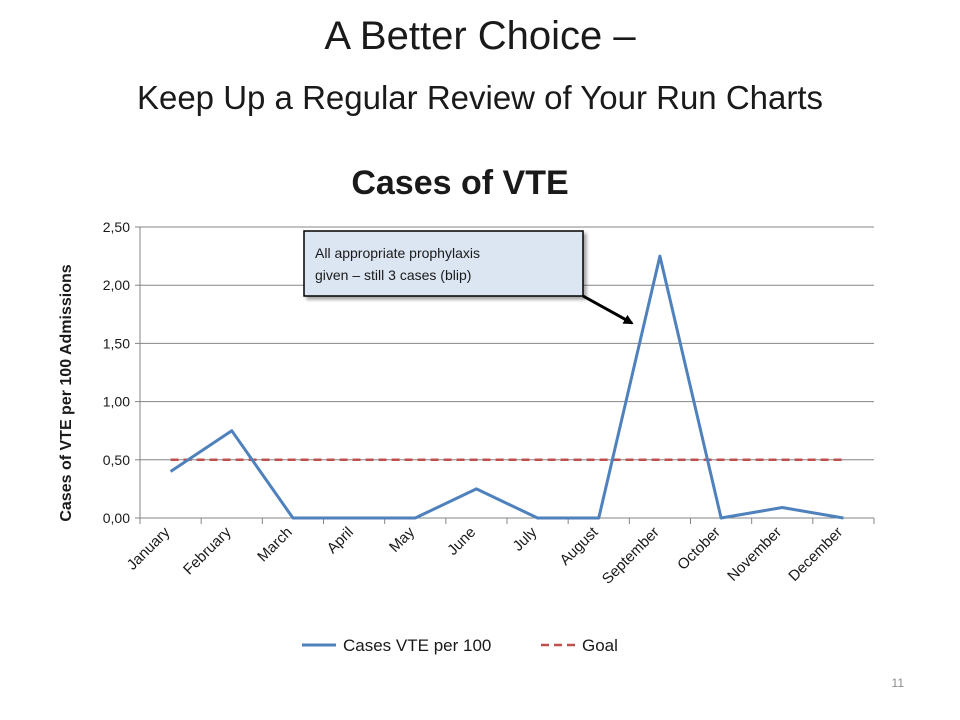 This screenshot has height=720, width=960. Describe the element at coordinates (116, 227) in the screenshot. I see `y-tick-label: 2,50` at that location.